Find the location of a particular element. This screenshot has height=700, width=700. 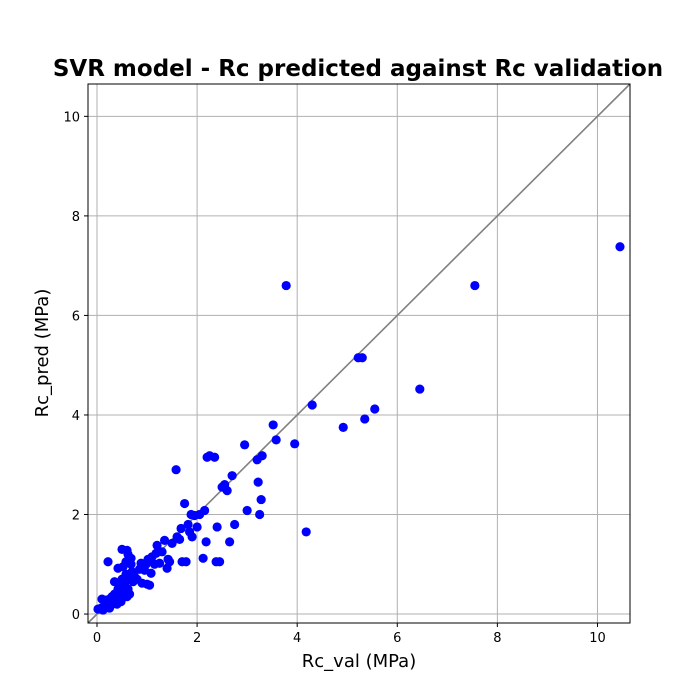

x-tick-label: 6 is located at coordinates (397, 638).